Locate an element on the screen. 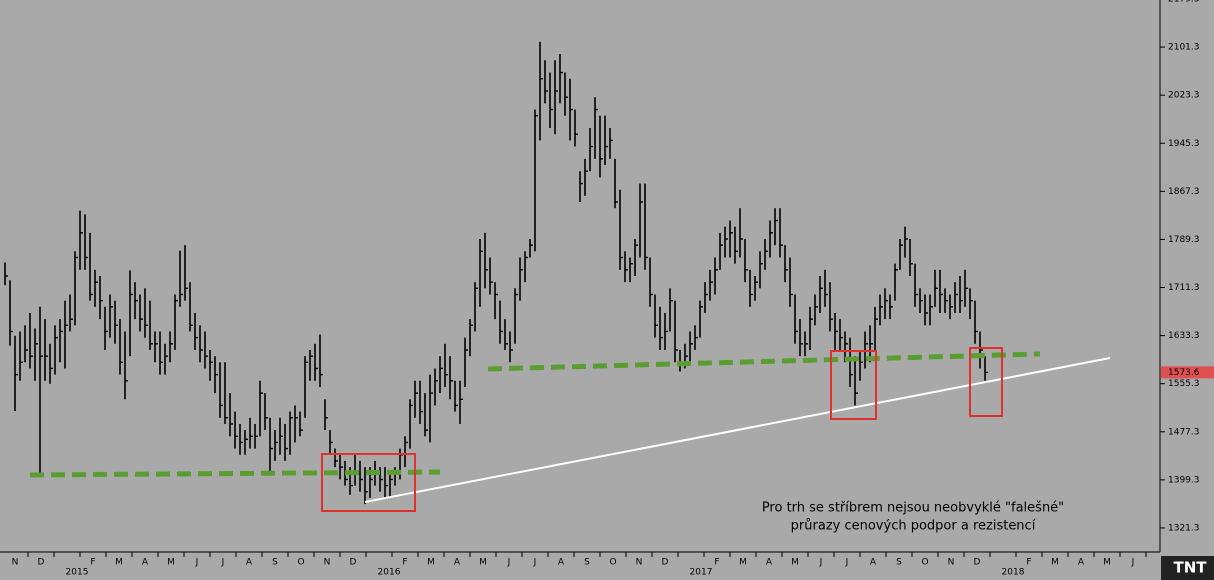 The height and width of the screenshot is (580, 1214). y-tick-label: 2179.3 is located at coordinates (1184, 2).